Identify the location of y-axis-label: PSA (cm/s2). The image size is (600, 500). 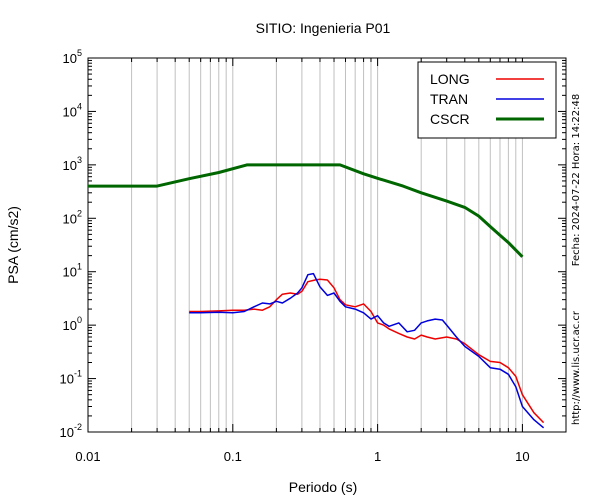
(13, 245).